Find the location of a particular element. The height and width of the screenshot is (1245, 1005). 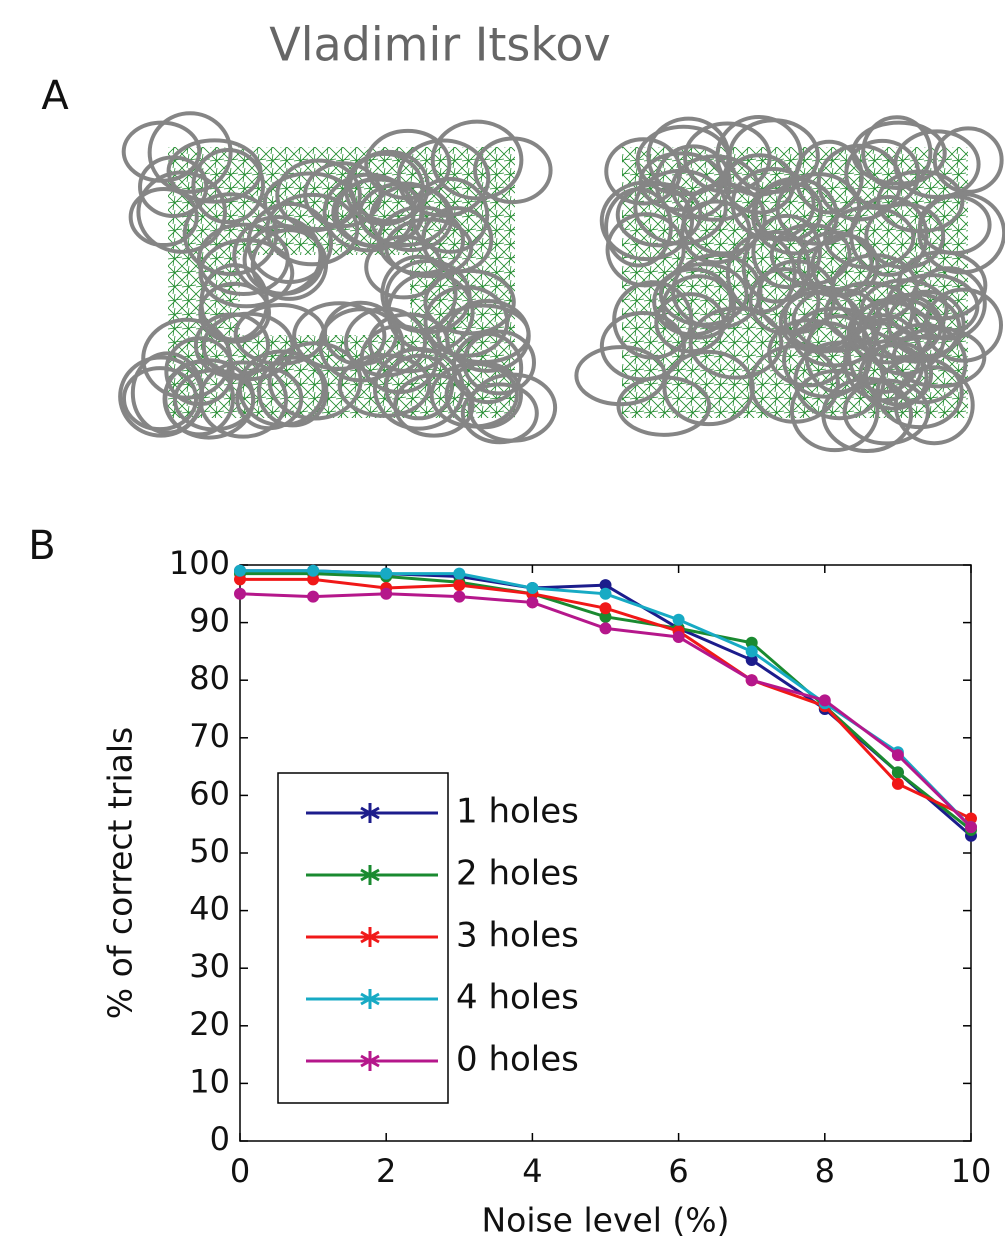

x-axis-label: Noise level (%) is located at coordinates (605, 1220).